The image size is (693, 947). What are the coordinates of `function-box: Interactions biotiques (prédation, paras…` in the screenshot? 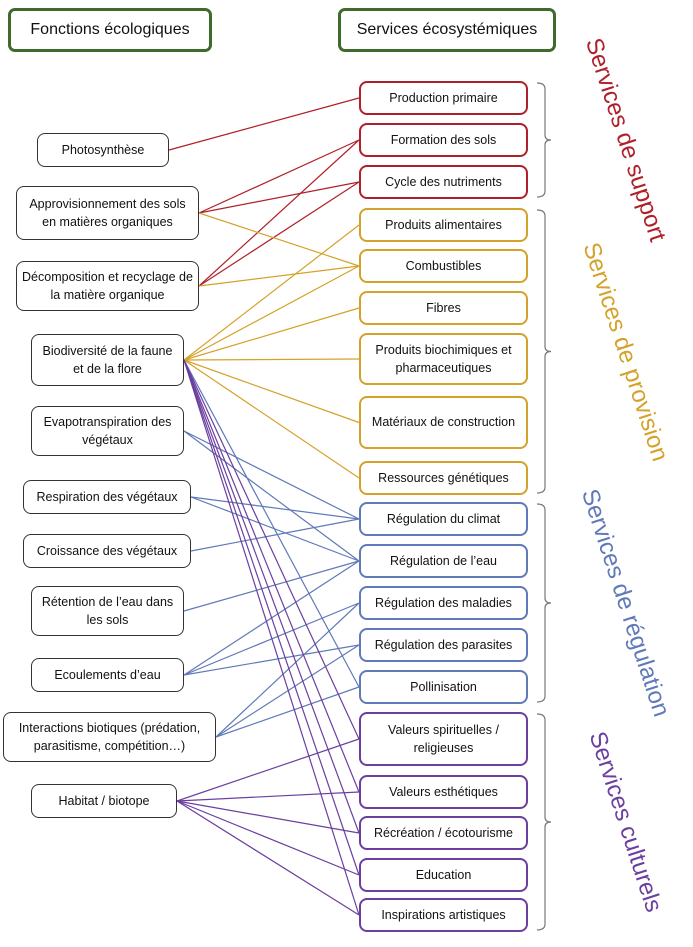 It's located at (109, 737).